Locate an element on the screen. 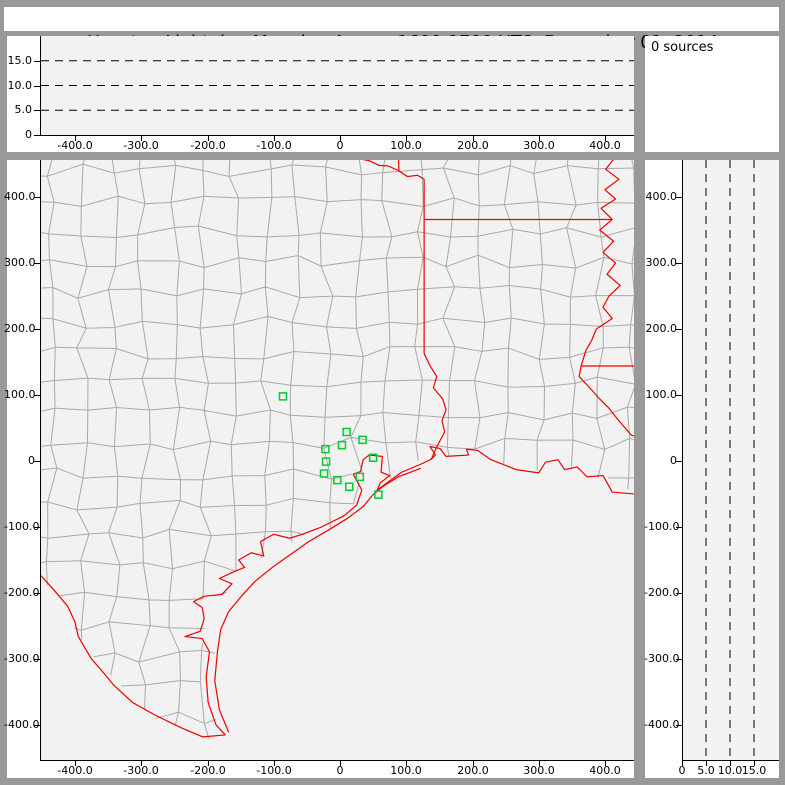 The image size is (785, 785). station-markers is located at coordinates (330, 445).